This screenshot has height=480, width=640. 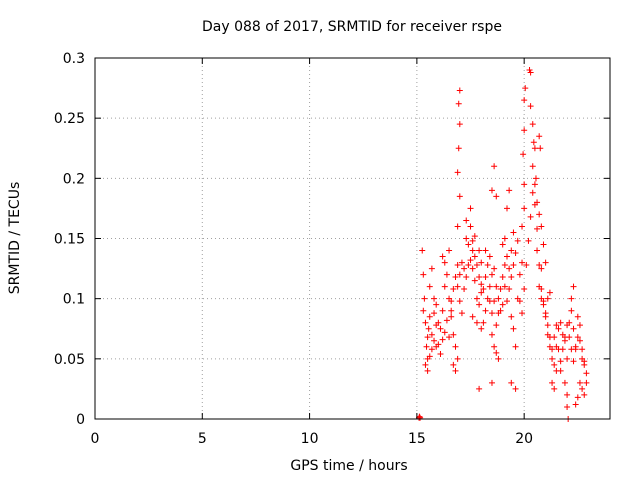 What do you see at coordinates (15, 238) in the screenshot?
I see `y-axis-label: SRMTID / TECUs` at bounding box center [15, 238].